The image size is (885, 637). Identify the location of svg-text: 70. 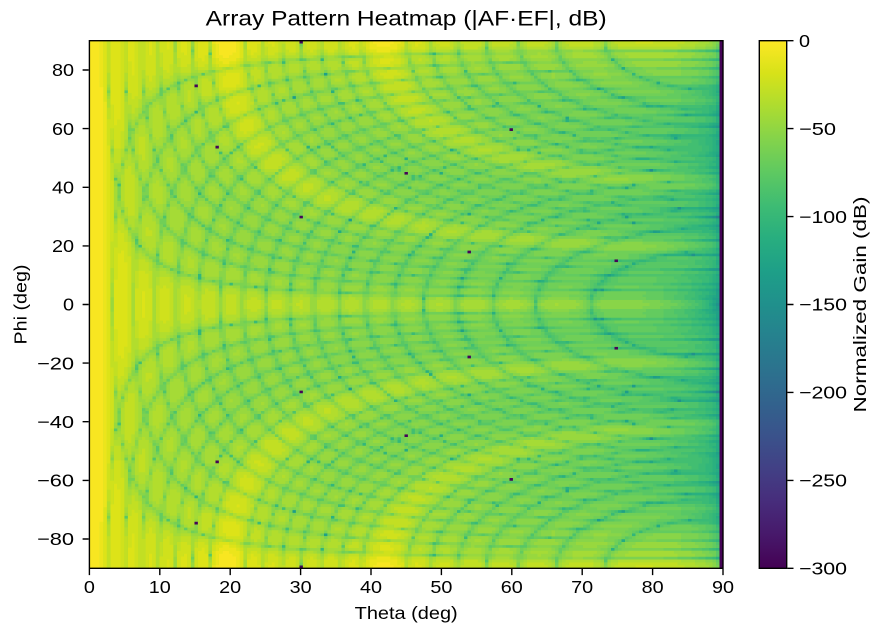
(582, 587).